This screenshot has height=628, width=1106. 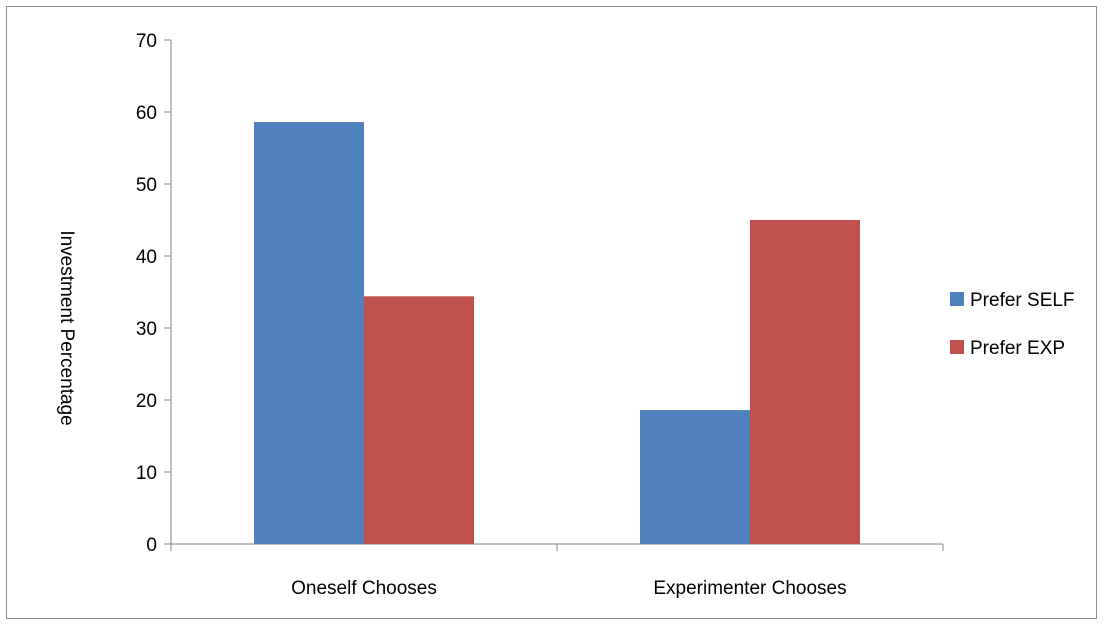 What do you see at coordinates (146, 401) in the screenshot?
I see `y-tick-label: 20` at bounding box center [146, 401].